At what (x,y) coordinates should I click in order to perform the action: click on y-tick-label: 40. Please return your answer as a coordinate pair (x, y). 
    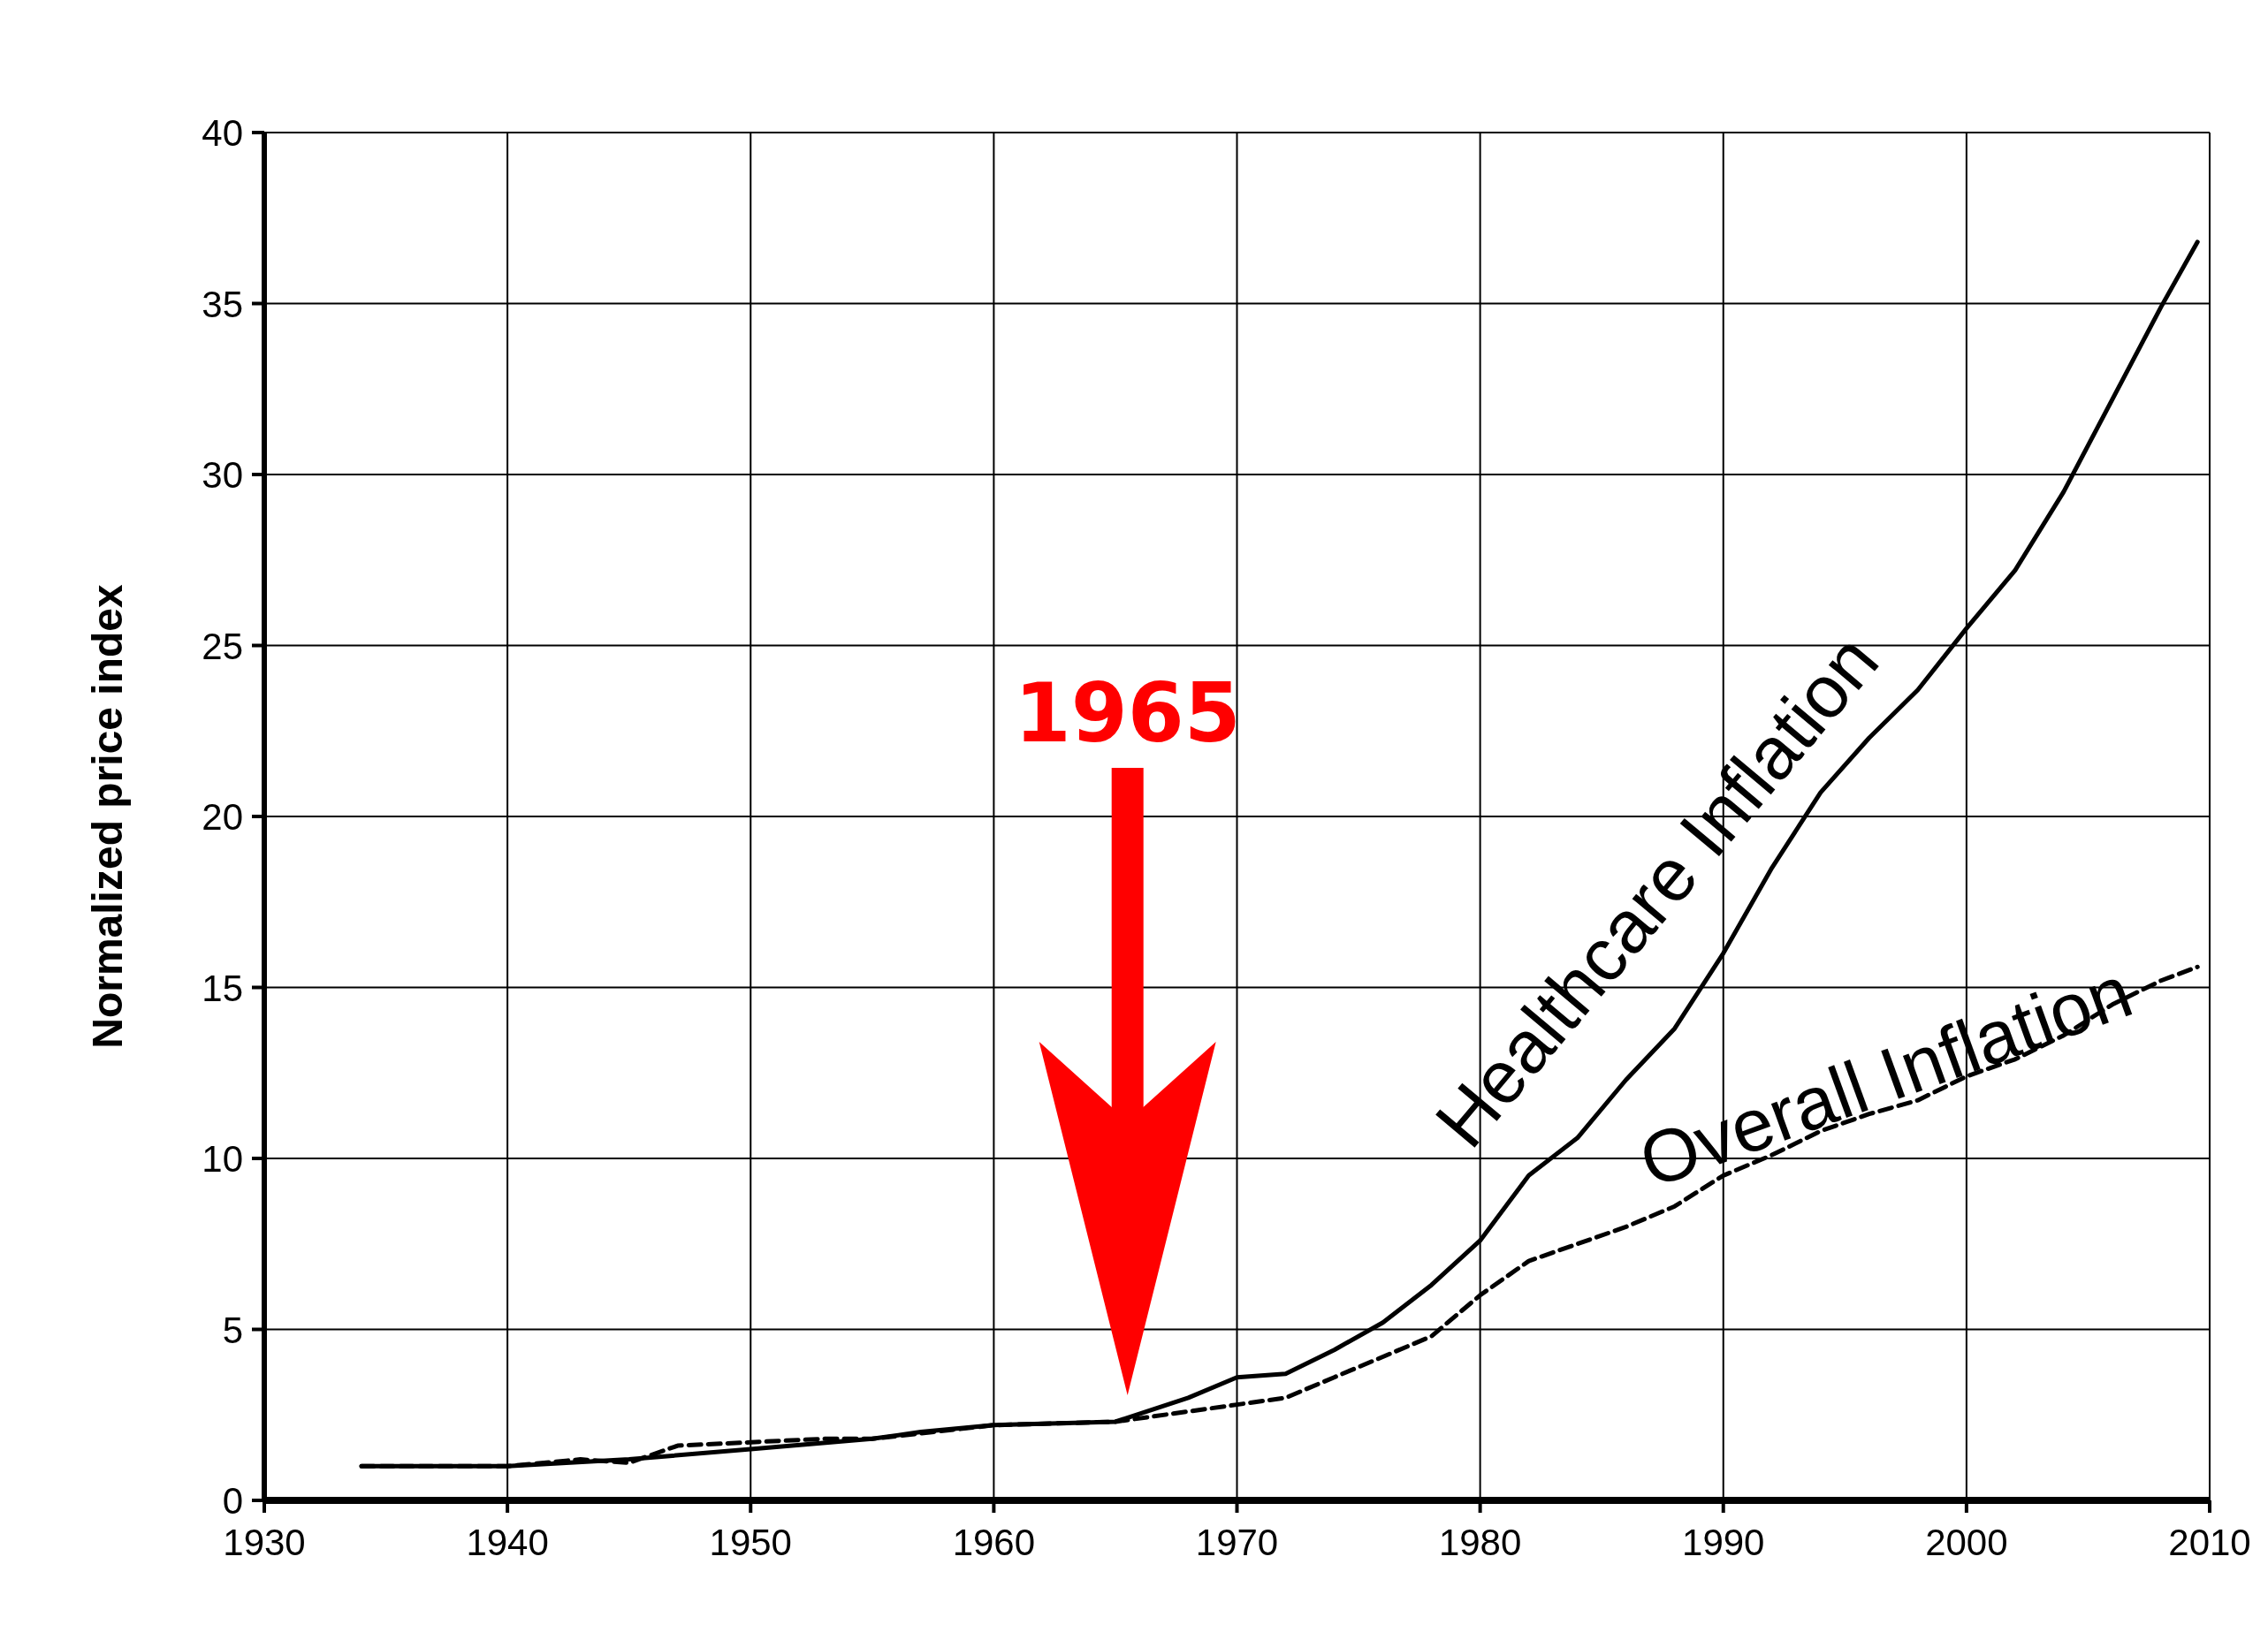
    Looking at the image, I should click on (223, 133).